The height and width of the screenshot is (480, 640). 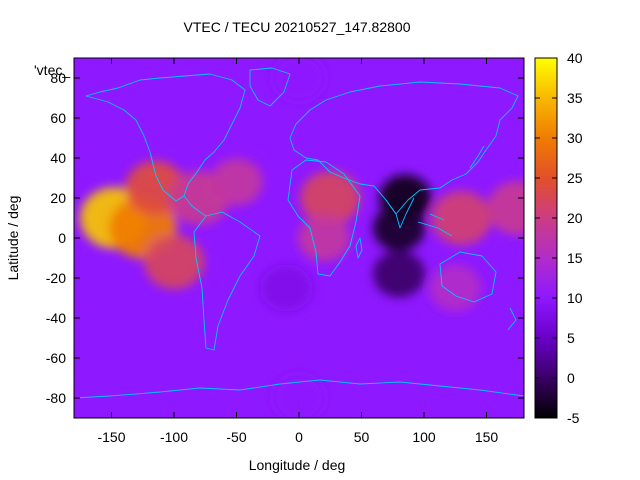 I want to click on colorbar, so click(x=546, y=238).